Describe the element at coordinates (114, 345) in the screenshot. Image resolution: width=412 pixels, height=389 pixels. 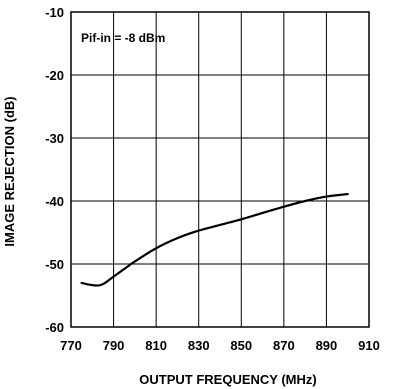
I see `x-tick-label: 790` at that location.